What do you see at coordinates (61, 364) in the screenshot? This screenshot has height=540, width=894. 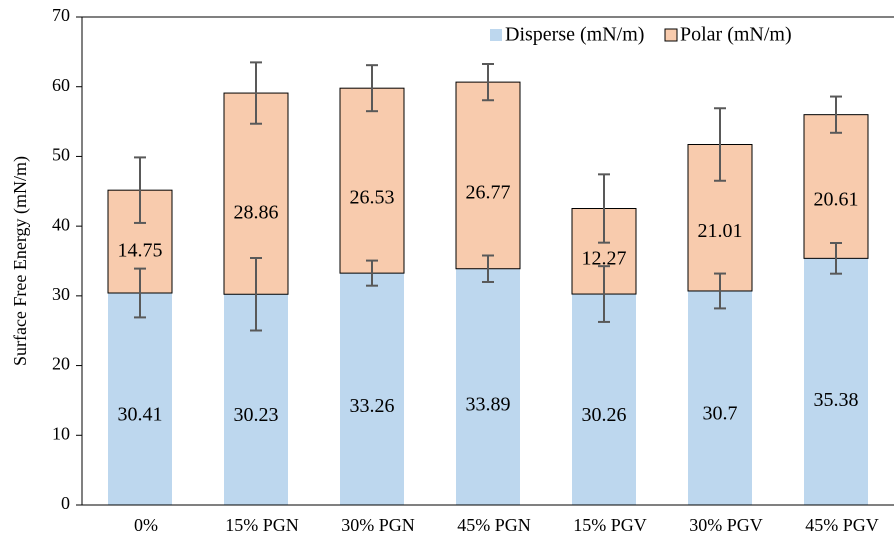 I see `y-tick-label: 20` at bounding box center [61, 364].